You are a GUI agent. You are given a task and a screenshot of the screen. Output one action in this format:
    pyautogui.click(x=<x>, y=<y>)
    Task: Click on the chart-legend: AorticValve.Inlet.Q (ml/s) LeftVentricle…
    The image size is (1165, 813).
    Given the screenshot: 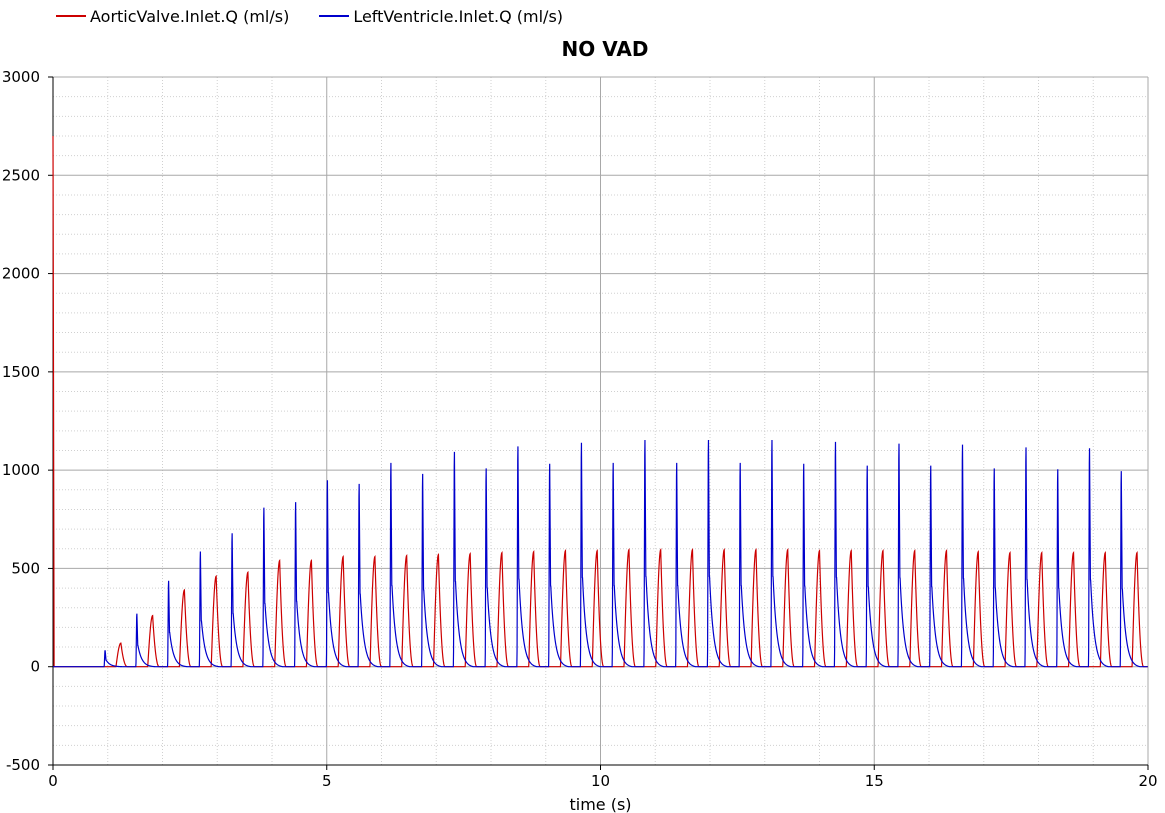 What is the action you would take?
    pyautogui.click(x=281, y=16)
    